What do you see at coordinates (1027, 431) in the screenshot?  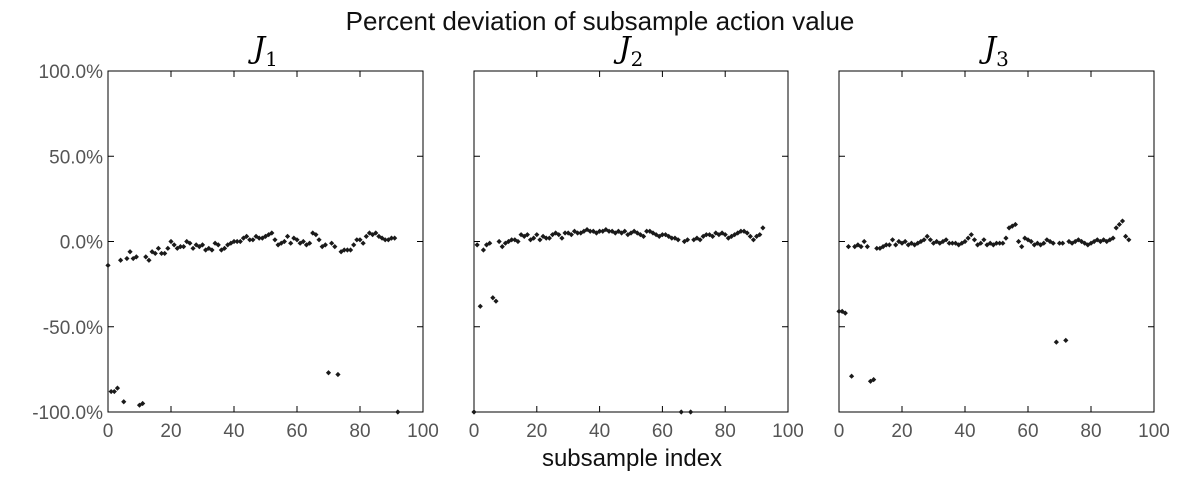 I see `x-tick-label: 60` at bounding box center [1027, 431].